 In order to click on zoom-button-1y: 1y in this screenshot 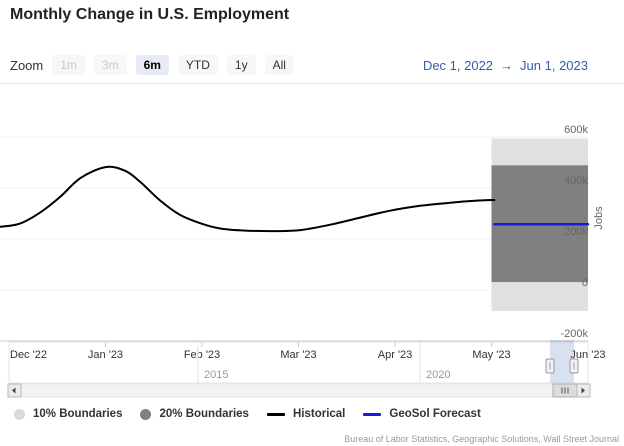, I will do `click(241, 65)`.